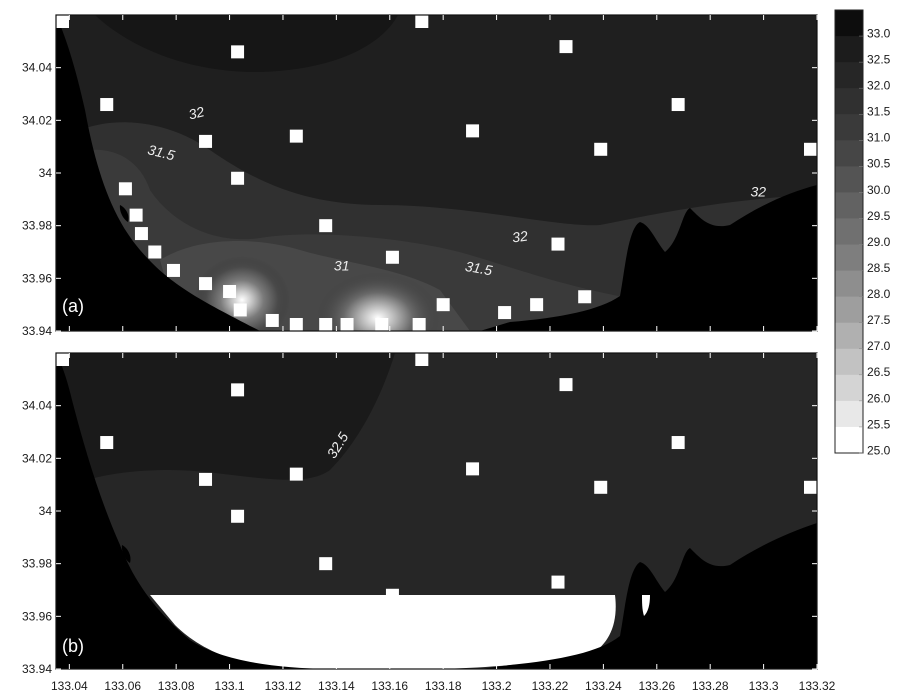  Describe the element at coordinates (37, 564) in the screenshot. I see `y-tick-label: 33.98` at that location.